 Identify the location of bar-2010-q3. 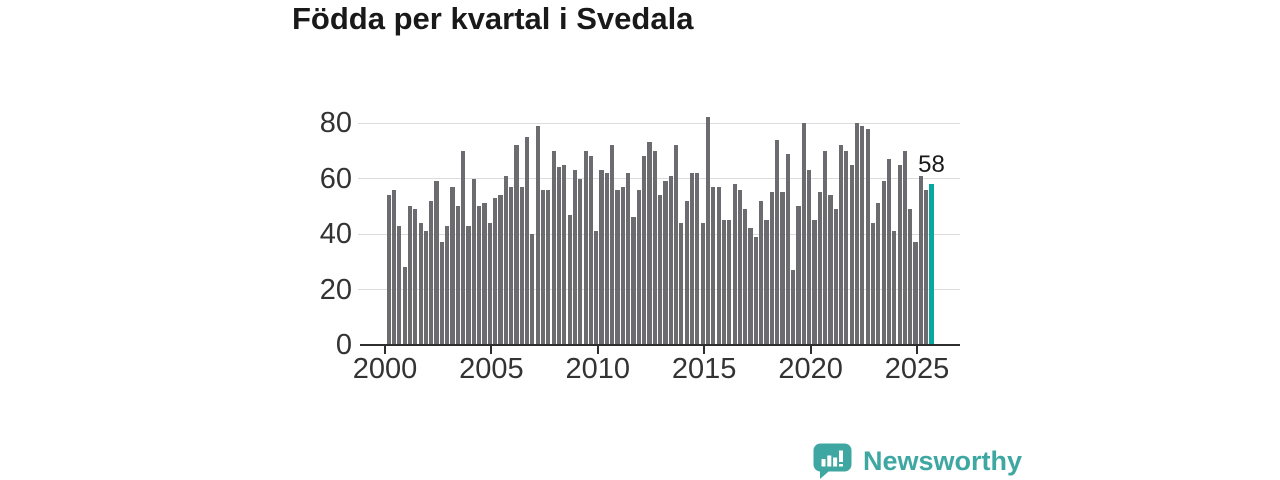
(612, 245).